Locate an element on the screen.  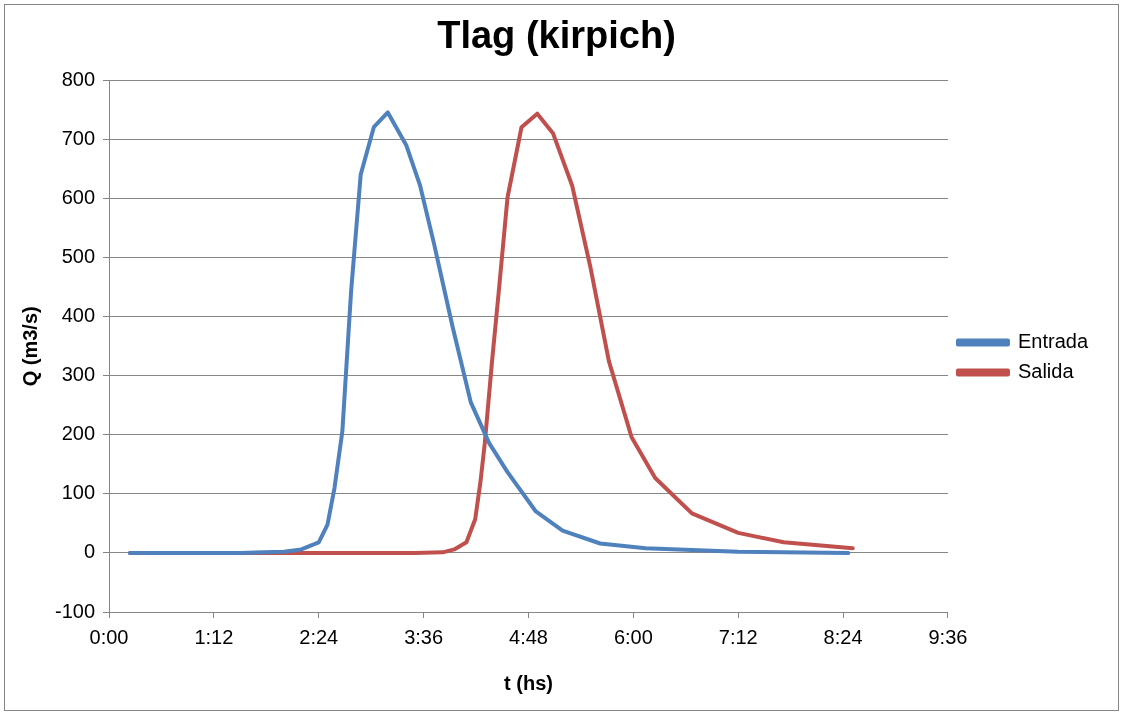
x-tick-label: 0:00 is located at coordinates (109, 636).